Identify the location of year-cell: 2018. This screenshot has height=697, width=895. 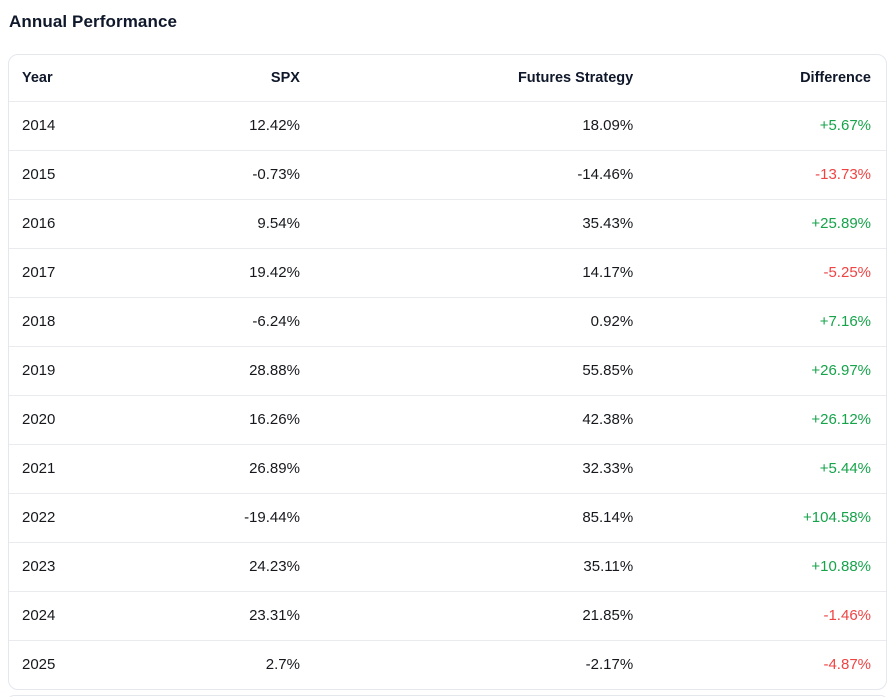
(39, 321).